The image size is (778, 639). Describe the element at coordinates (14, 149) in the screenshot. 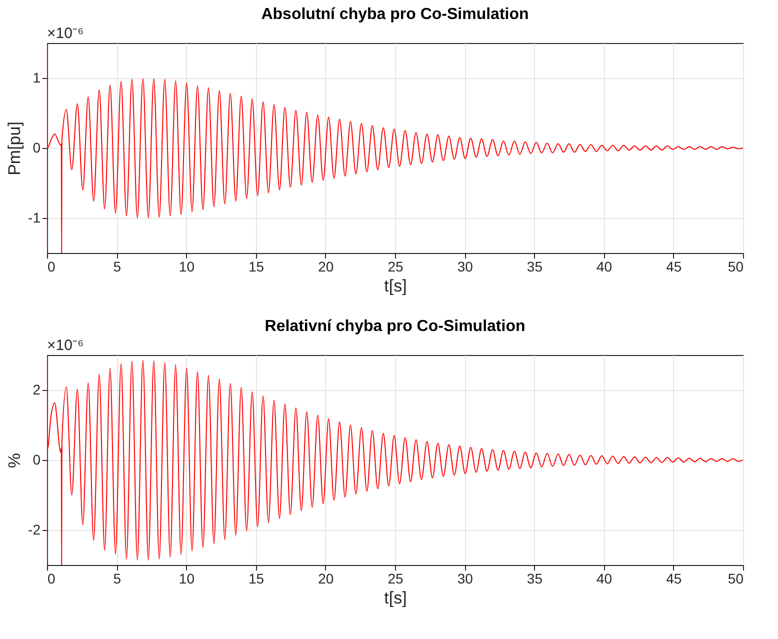

I see `y-axis-title: Pm[pu]` at that location.